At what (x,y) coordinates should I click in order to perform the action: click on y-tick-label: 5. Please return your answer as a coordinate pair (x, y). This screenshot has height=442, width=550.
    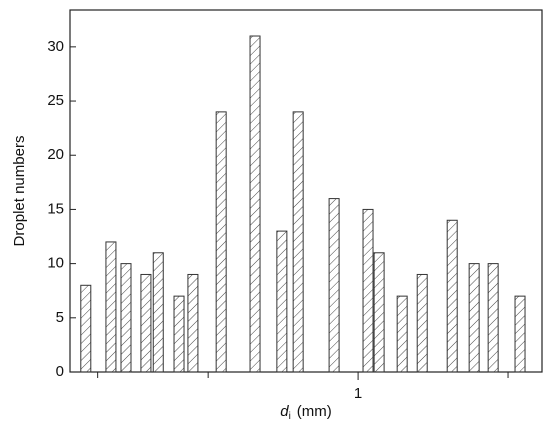
    Looking at the image, I should click on (60, 317).